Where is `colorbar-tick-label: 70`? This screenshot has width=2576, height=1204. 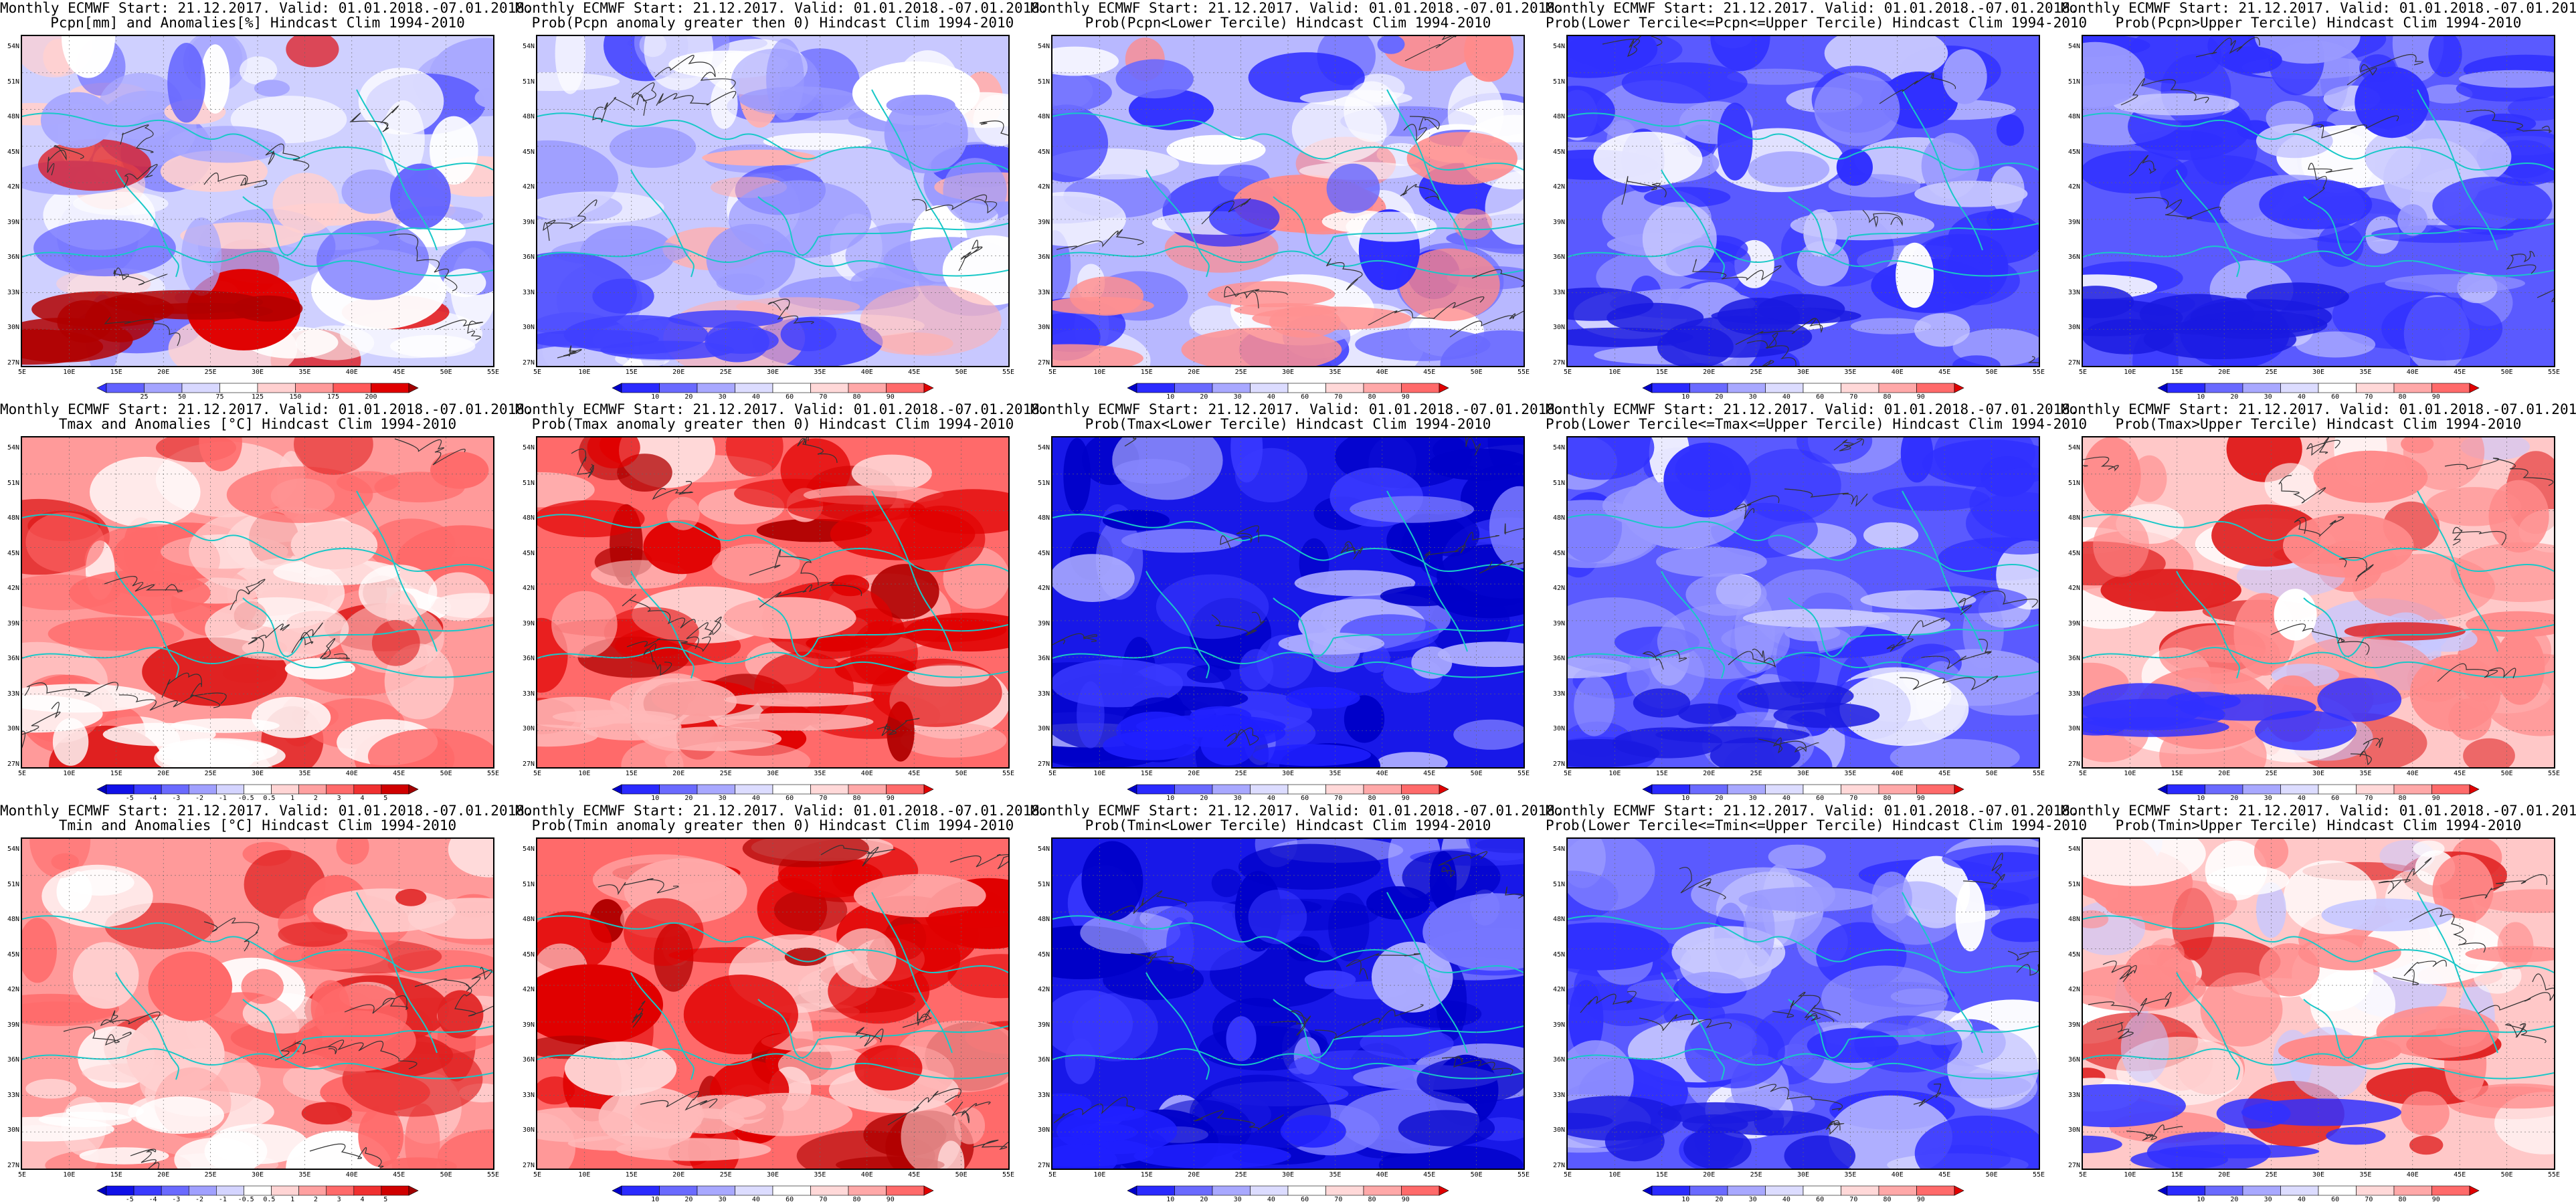
colorbar-tick-label: 70 is located at coordinates (823, 798).